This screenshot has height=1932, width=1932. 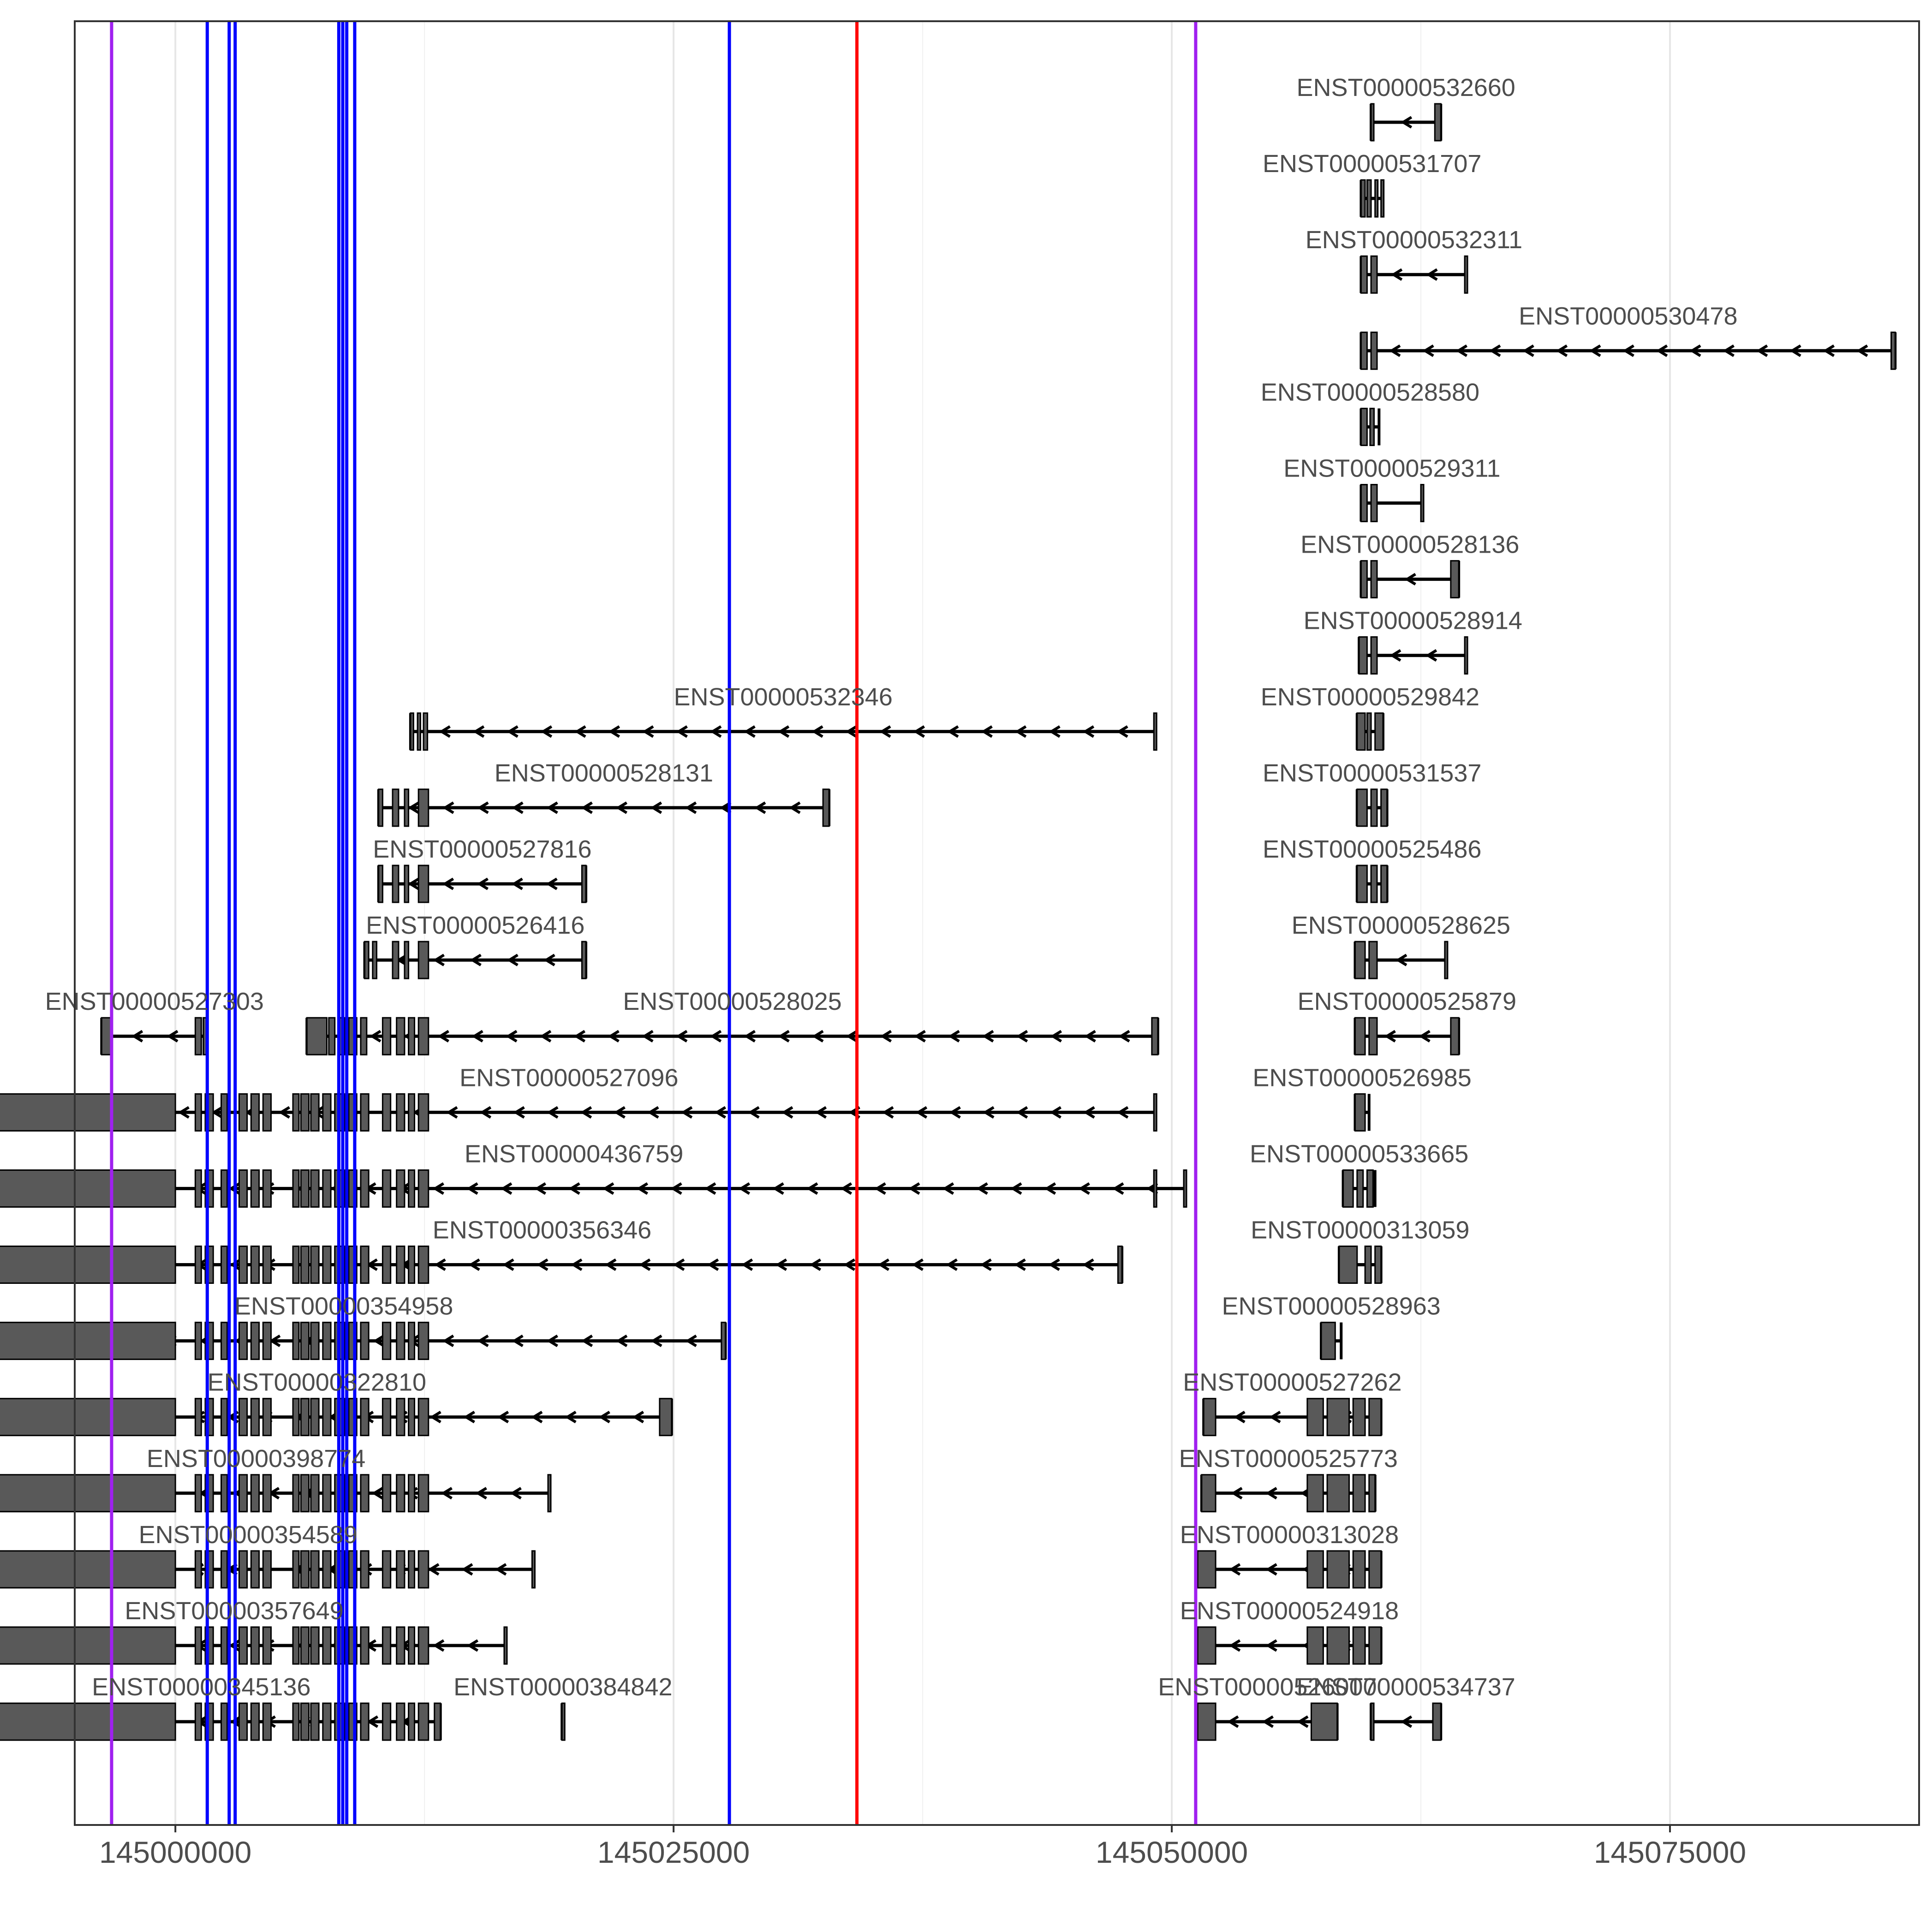 I want to click on transcript-ENST00000525879, so click(x=1407, y=1036).